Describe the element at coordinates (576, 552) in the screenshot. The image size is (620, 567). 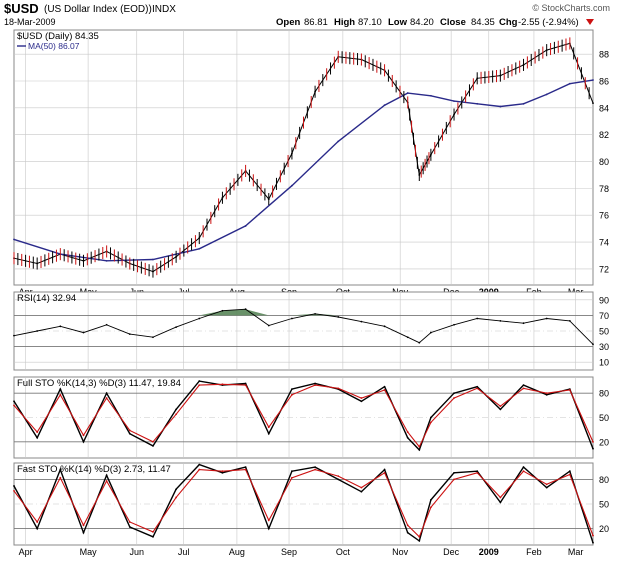
I see `x-tick-label: Mar` at that location.